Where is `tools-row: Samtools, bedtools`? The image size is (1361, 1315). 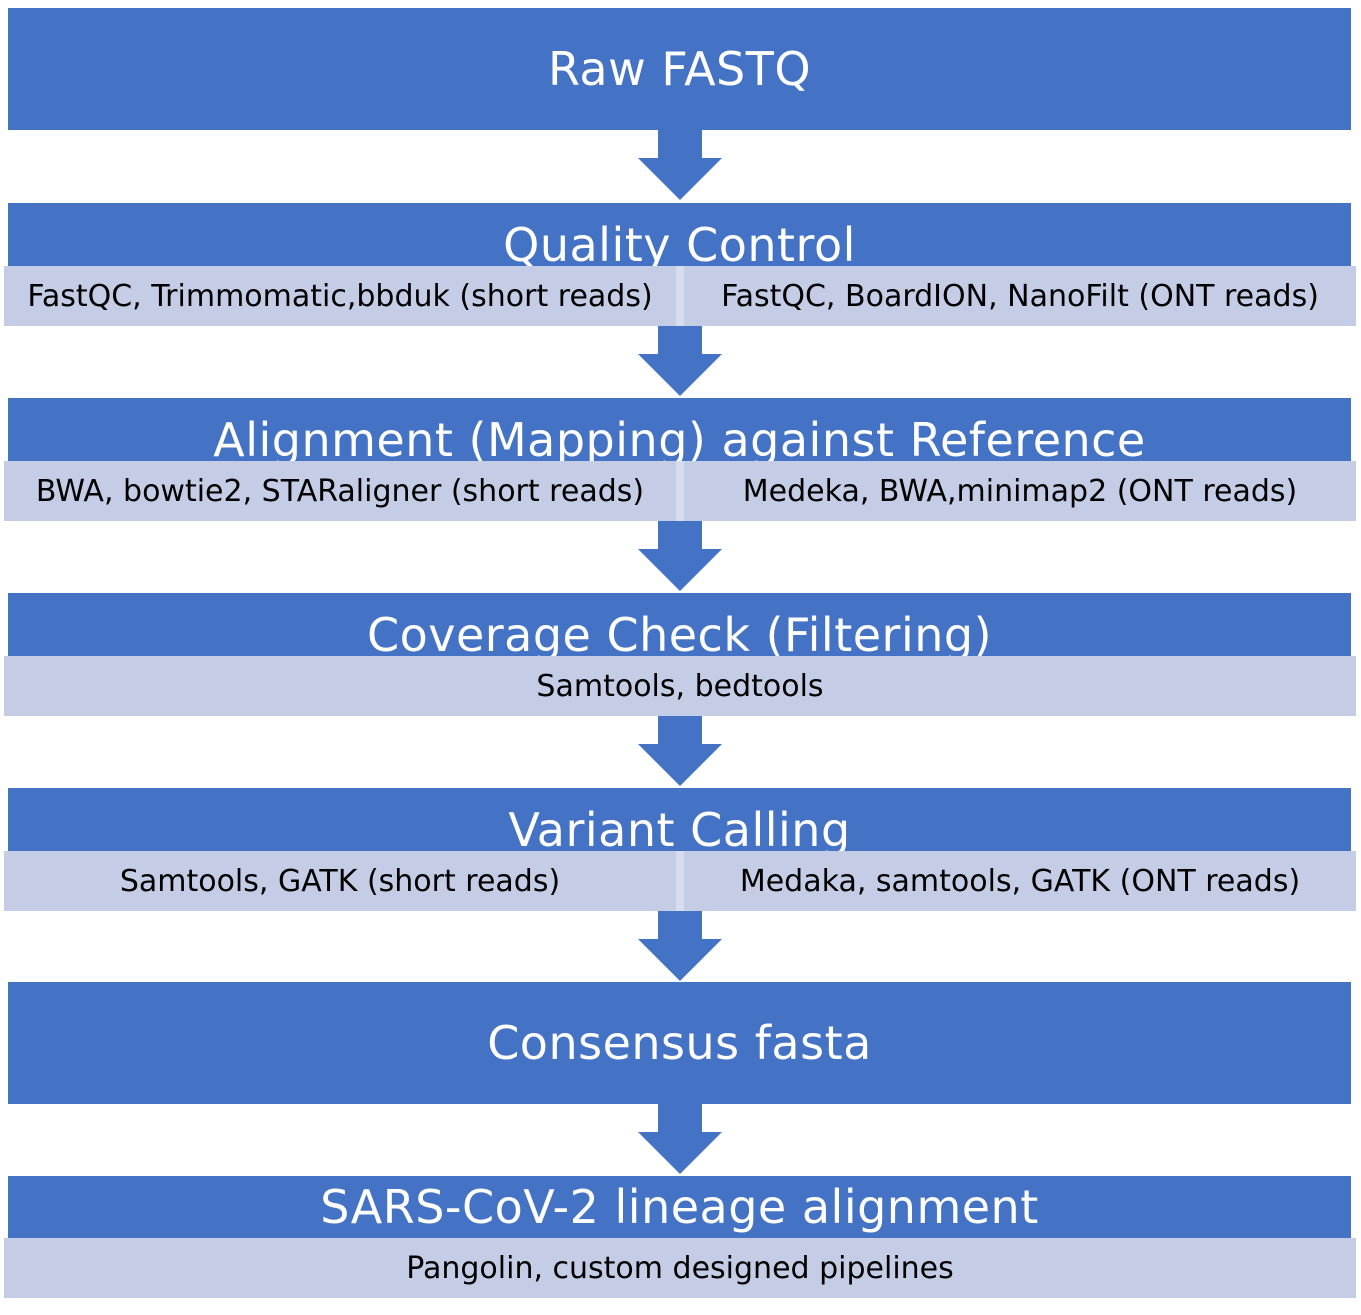
tools-row: Samtools, bedtools is located at coordinates (680, 686).